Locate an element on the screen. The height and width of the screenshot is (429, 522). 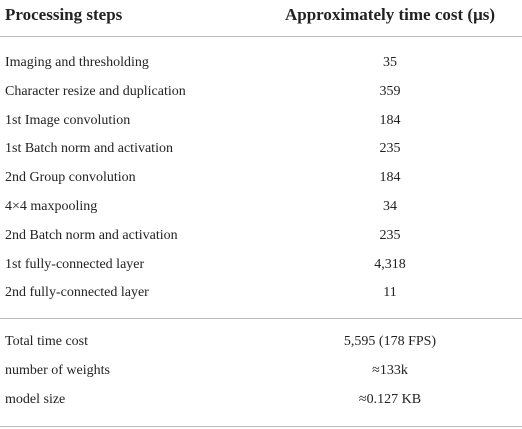
header-rule is located at coordinates (261, 36).